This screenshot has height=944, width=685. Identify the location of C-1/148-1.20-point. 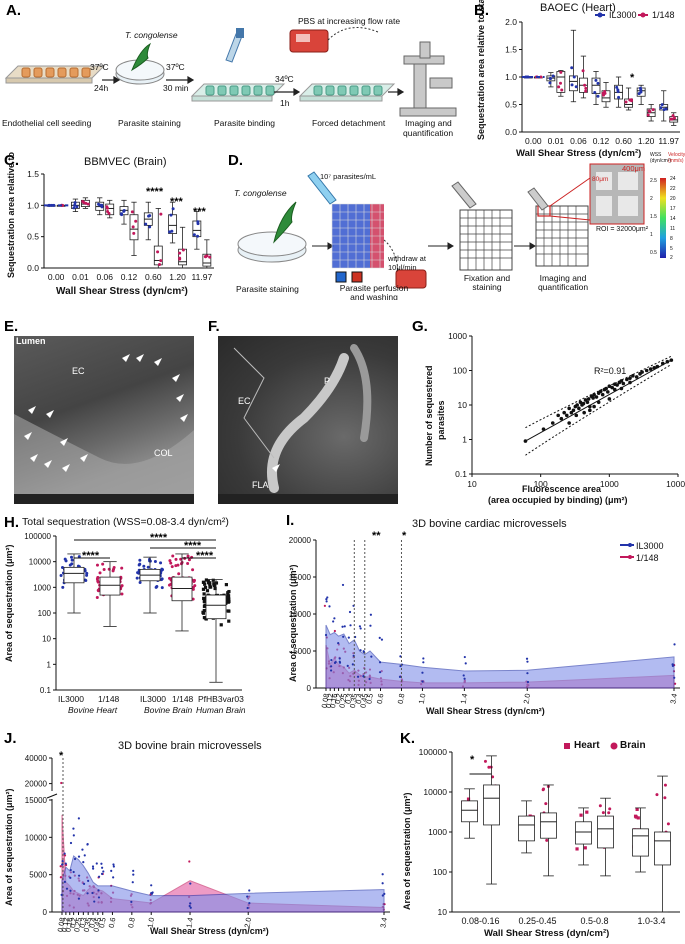
(183, 250).